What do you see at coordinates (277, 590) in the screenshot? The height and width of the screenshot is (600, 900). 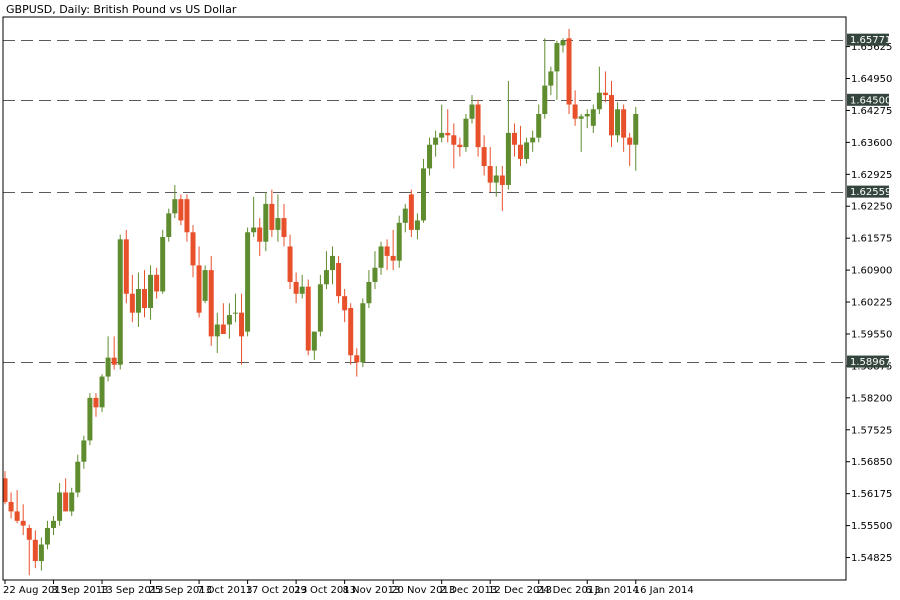 I see `x-tick-label: 17 Oct 2013` at bounding box center [277, 590].